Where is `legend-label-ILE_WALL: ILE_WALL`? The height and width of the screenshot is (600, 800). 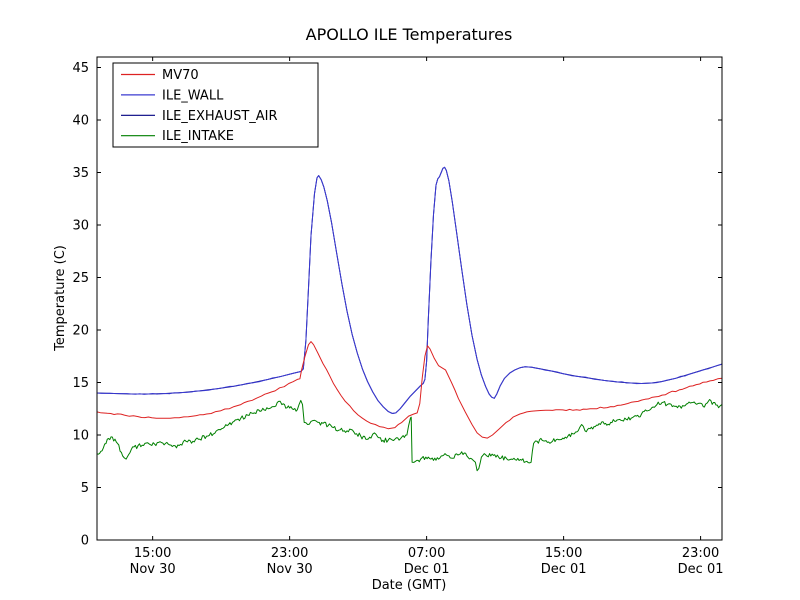
legend-label-ILE_WALL: ILE_WALL is located at coordinates (193, 95).